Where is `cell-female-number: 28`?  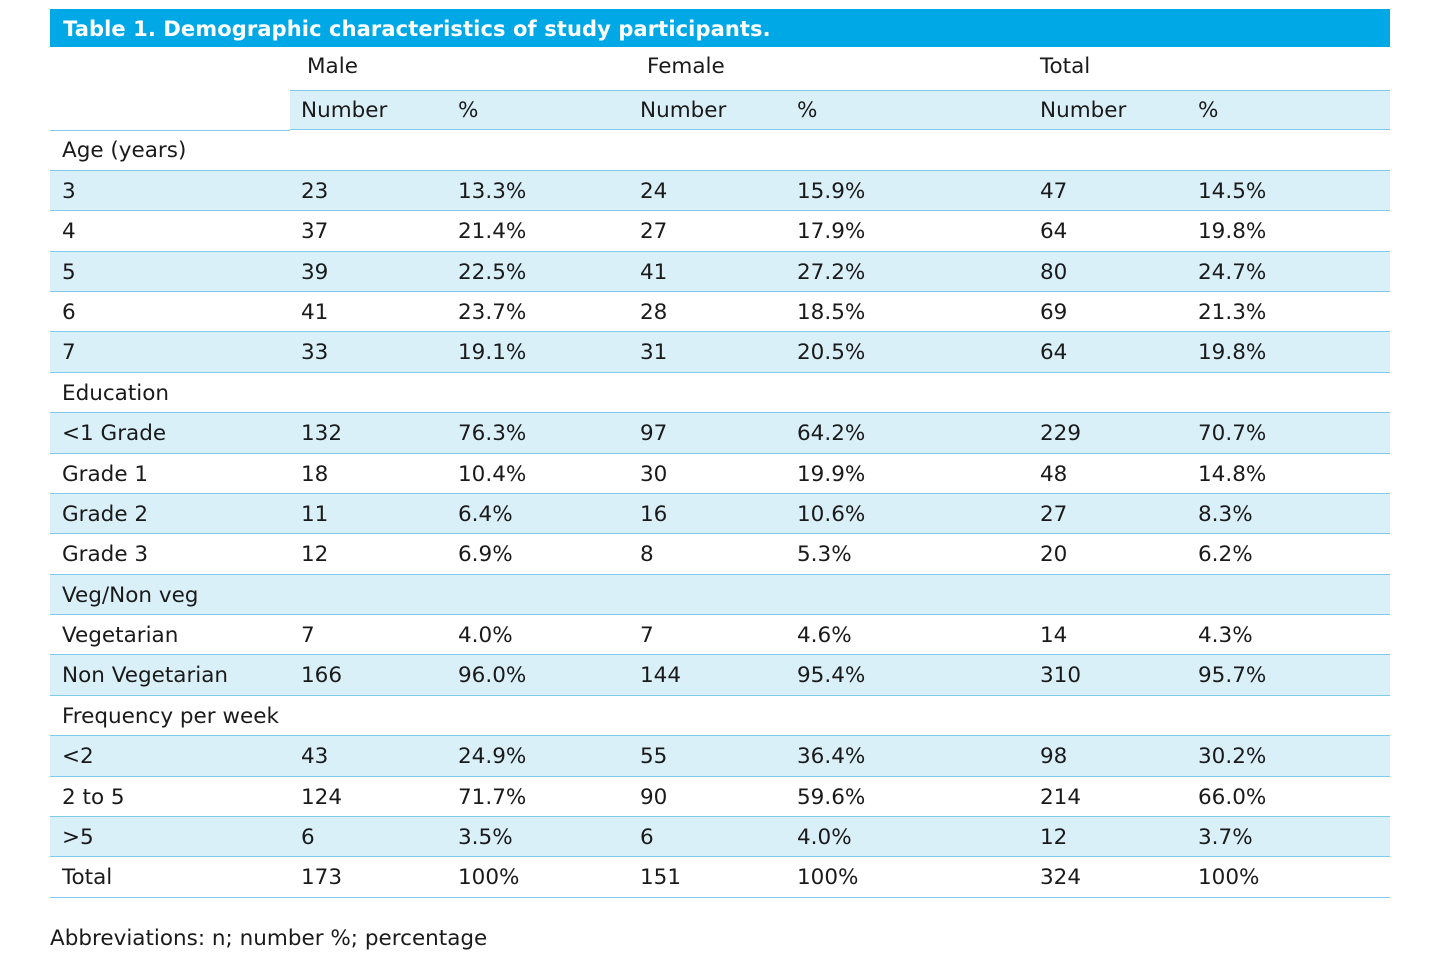
cell-female-number: 28 is located at coordinates (654, 312).